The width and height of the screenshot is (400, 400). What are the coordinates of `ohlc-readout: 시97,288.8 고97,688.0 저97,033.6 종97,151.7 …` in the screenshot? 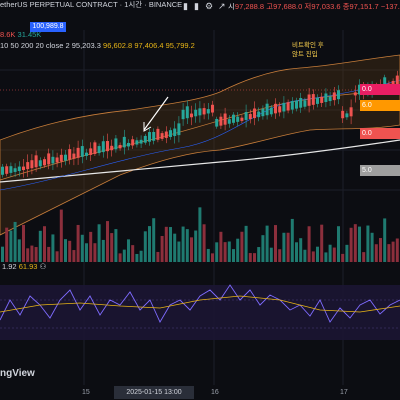 It's located at (314, 7).